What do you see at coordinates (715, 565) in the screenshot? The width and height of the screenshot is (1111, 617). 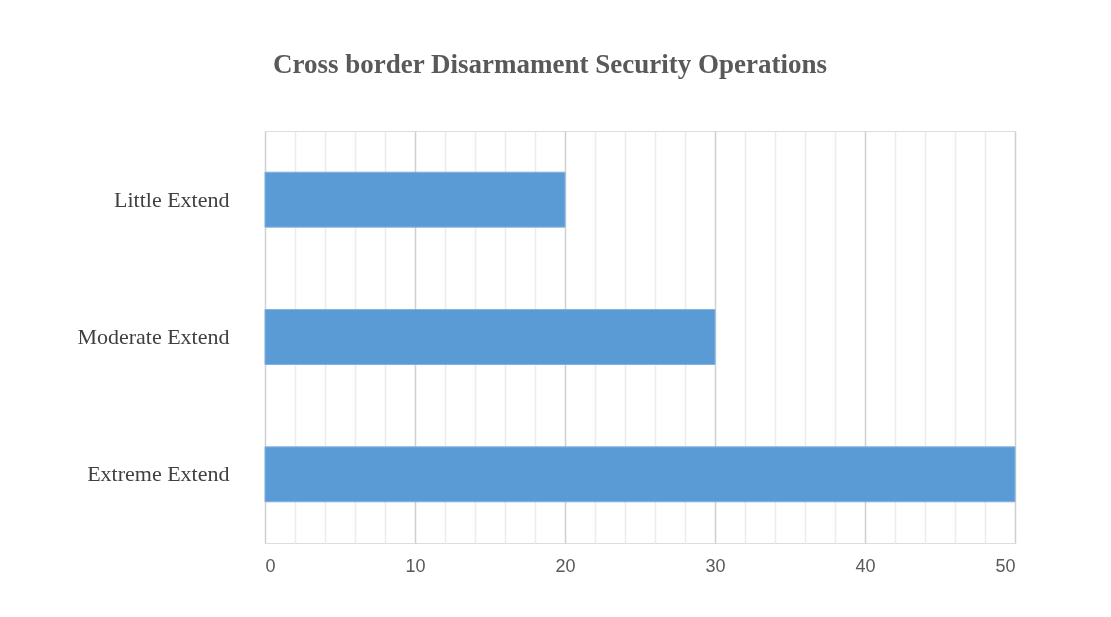 I see `x-tick-label: 30` at bounding box center [715, 565].